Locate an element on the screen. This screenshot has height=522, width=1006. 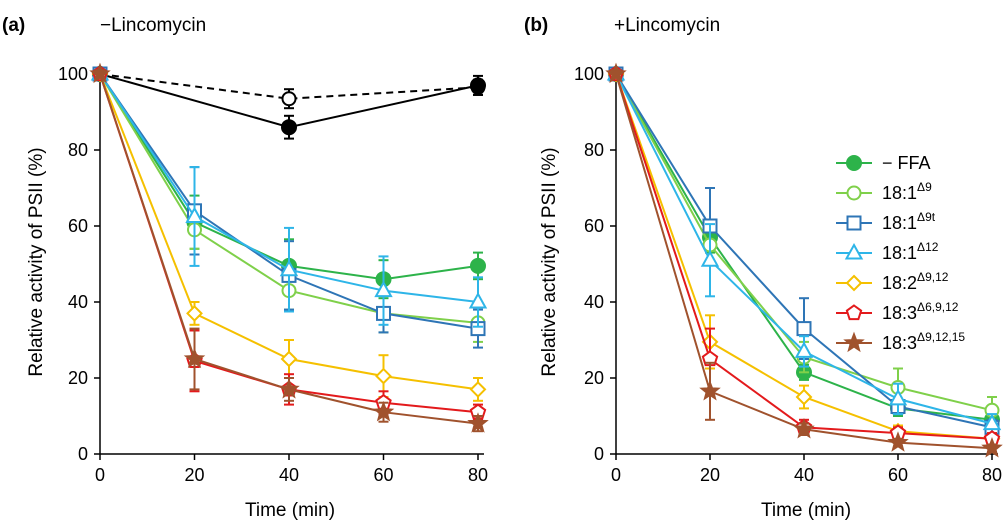
x-tick-label-b: 20 is located at coordinates (710, 475).